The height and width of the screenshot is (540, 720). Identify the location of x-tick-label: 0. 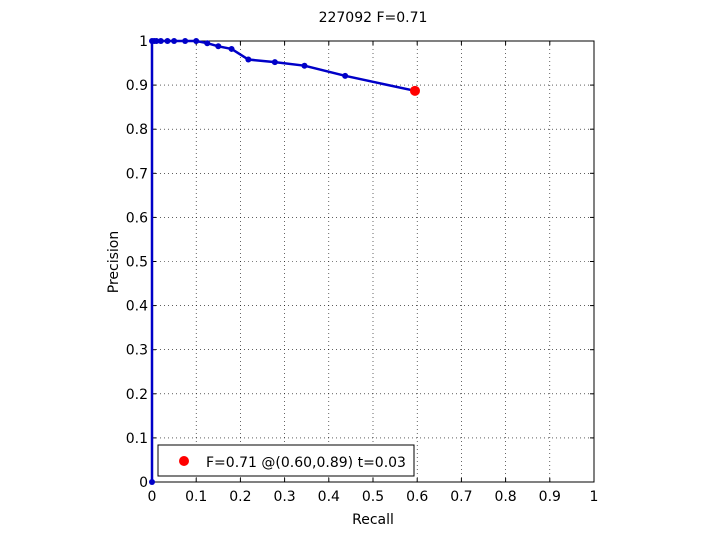
(152, 497).